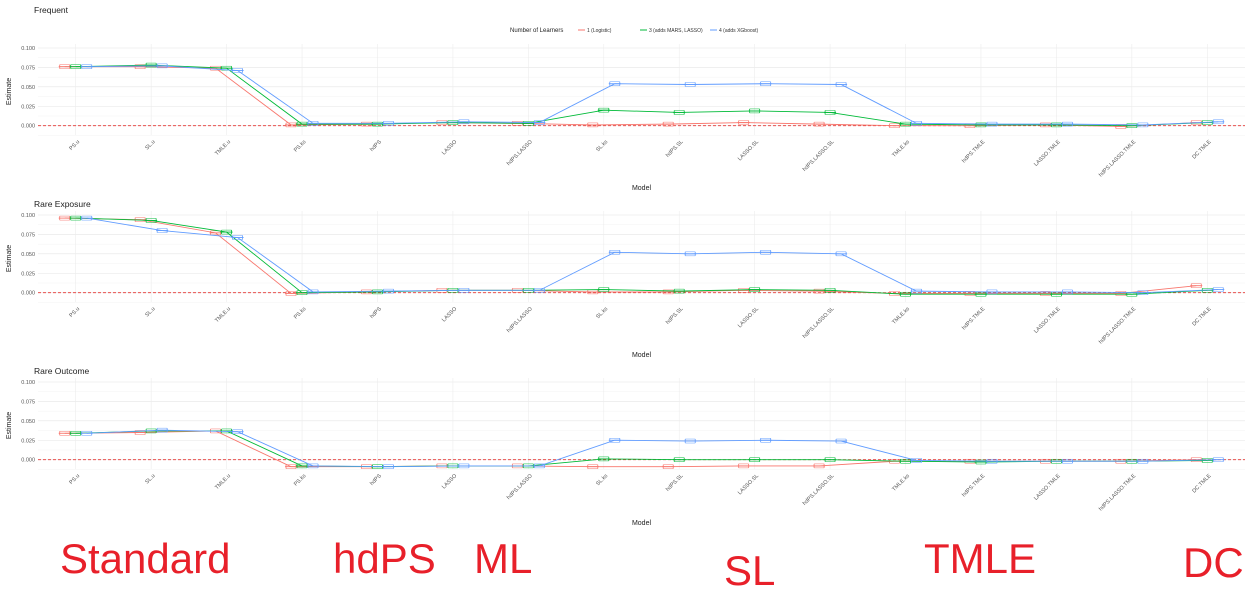  What do you see at coordinates (1213, 562) in the screenshot?
I see `group-label-dc: DC` at bounding box center [1213, 562].